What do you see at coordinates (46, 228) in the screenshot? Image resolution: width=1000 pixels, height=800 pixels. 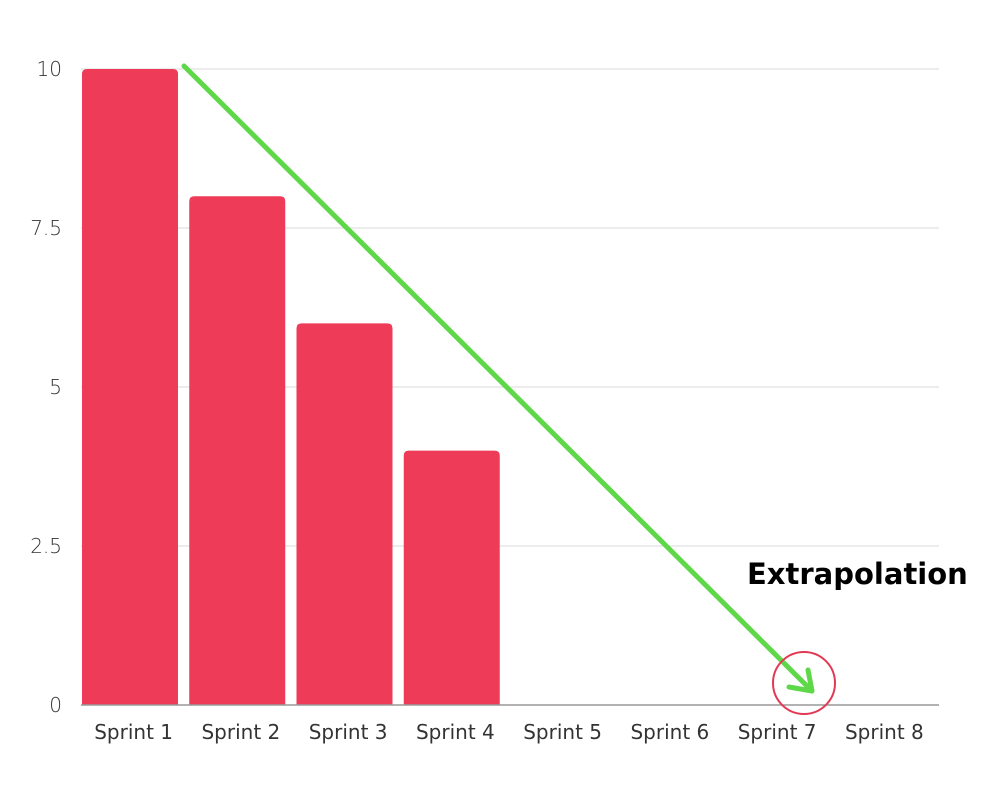 I see `y-tick-label: 7.5` at bounding box center [46, 228].